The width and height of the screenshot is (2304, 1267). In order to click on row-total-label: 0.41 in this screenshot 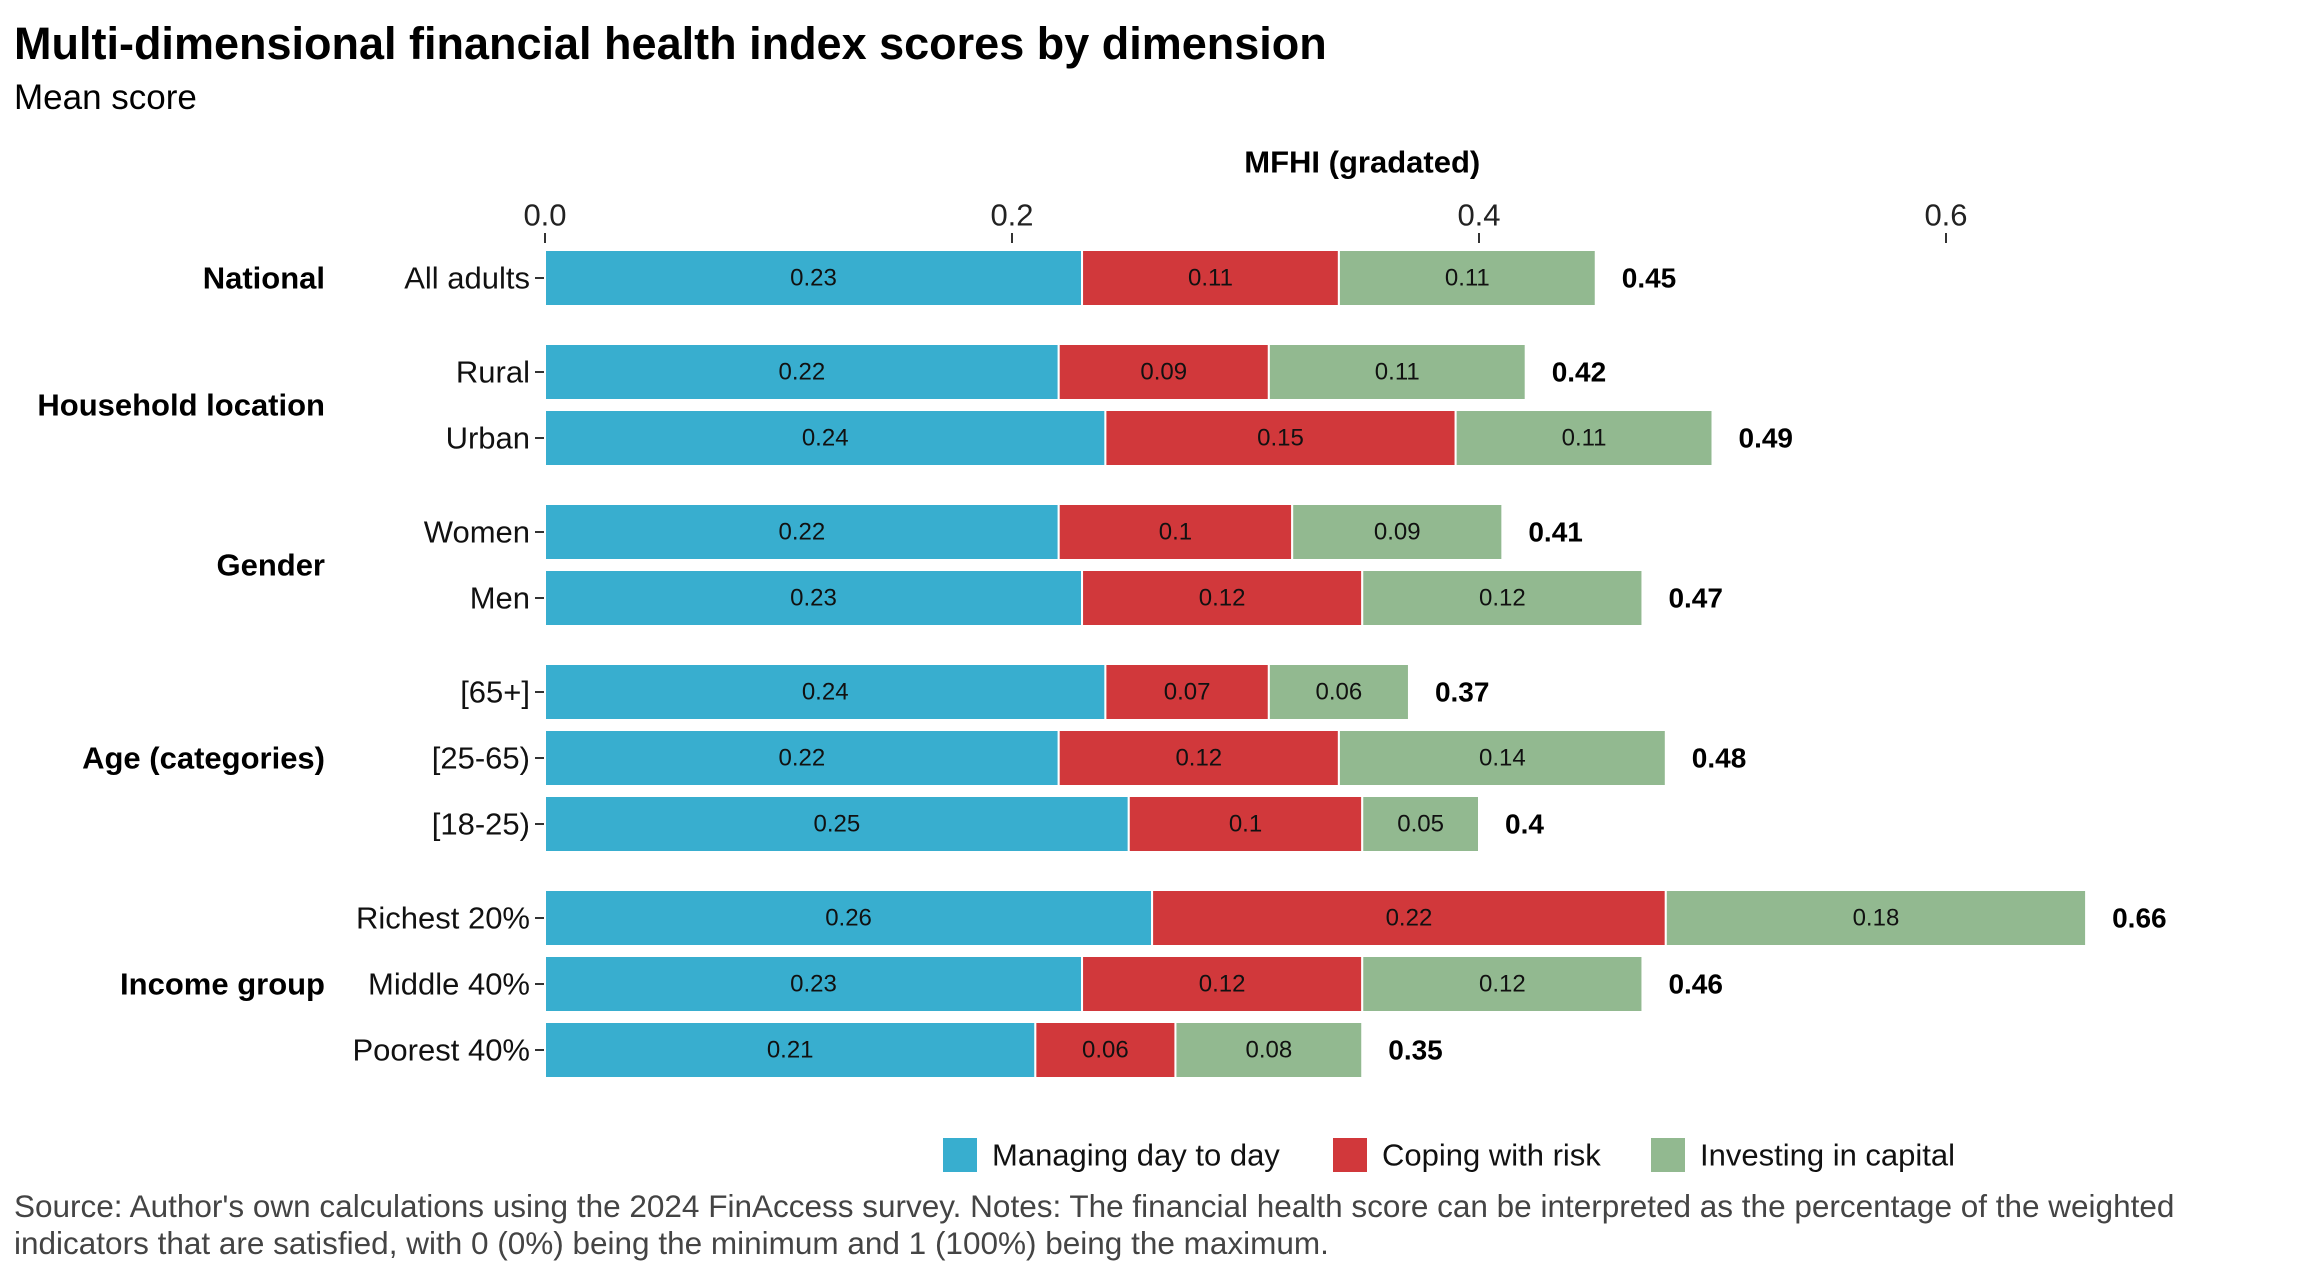, I will do `click(1555, 532)`.